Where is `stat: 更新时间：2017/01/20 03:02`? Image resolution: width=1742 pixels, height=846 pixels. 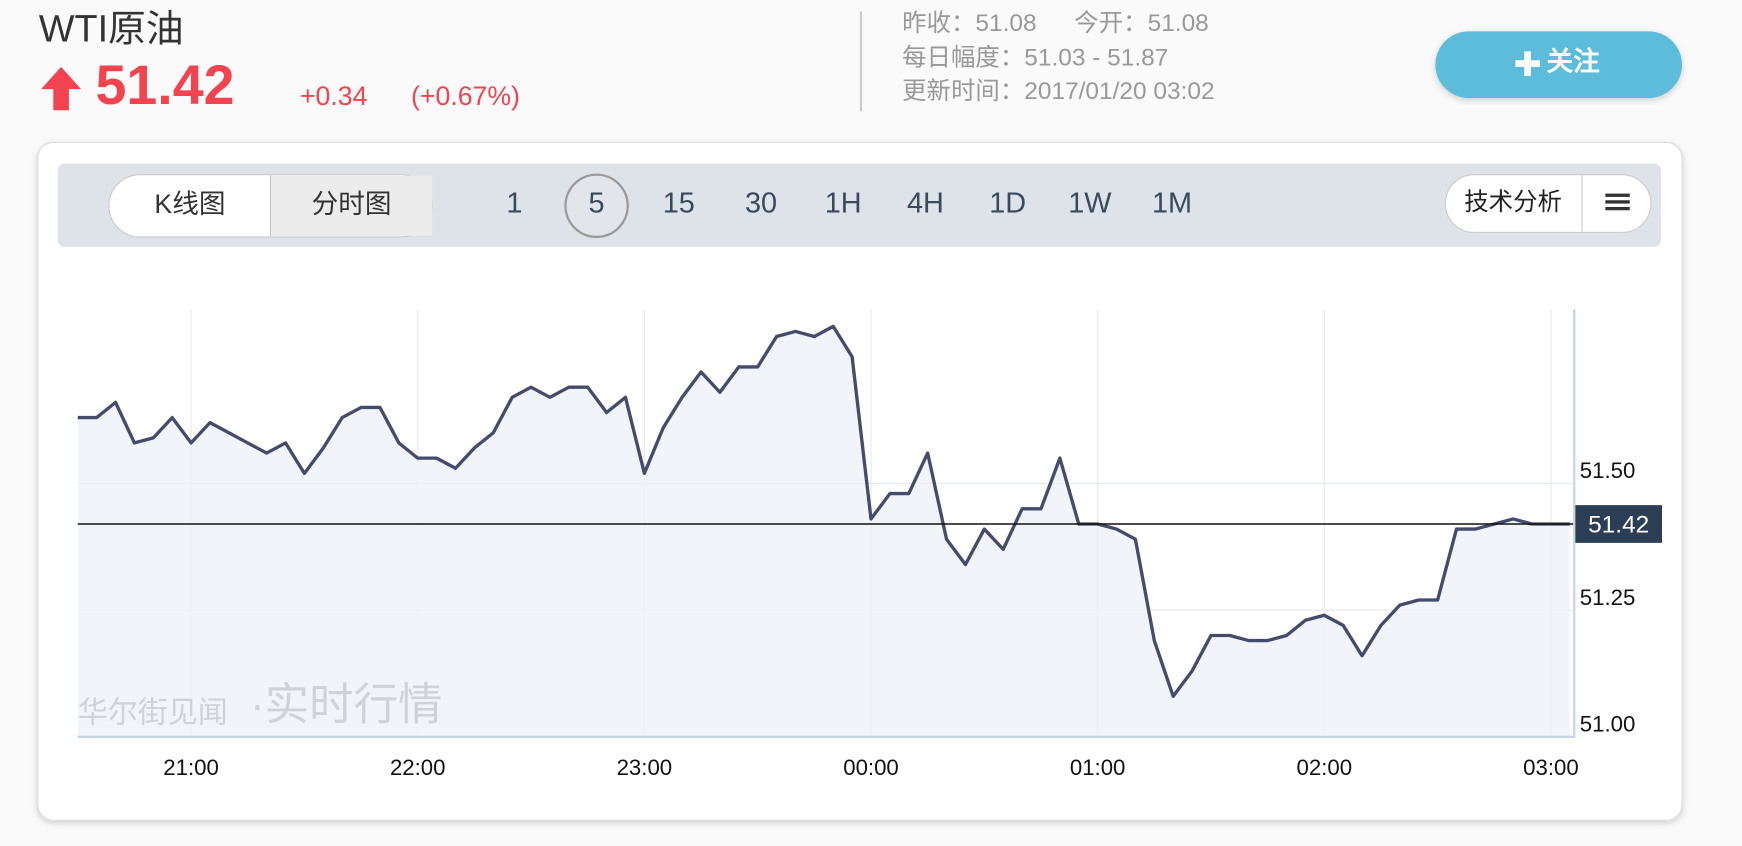
stat: 更新时间：2017/01/20 03:02 is located at coordinates (1058, 91).